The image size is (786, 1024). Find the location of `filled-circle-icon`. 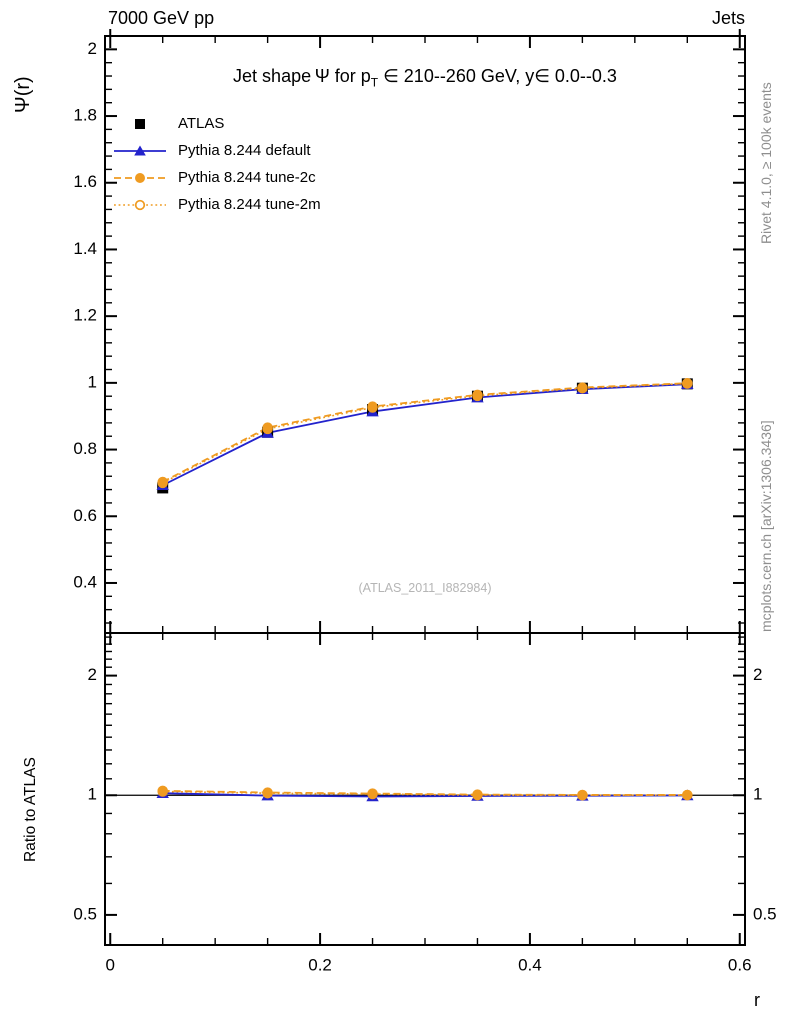

filled-circle-icon is located at coordinates (140, 177).